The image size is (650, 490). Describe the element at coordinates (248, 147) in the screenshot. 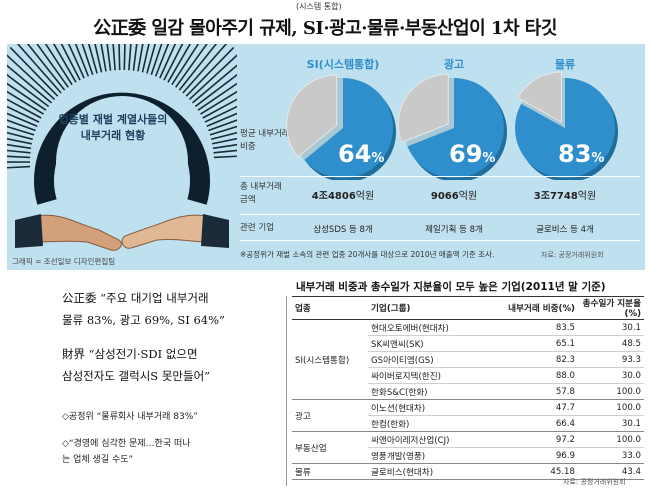

I see `row-label-avg-ratio-line2: 비중` at that location.